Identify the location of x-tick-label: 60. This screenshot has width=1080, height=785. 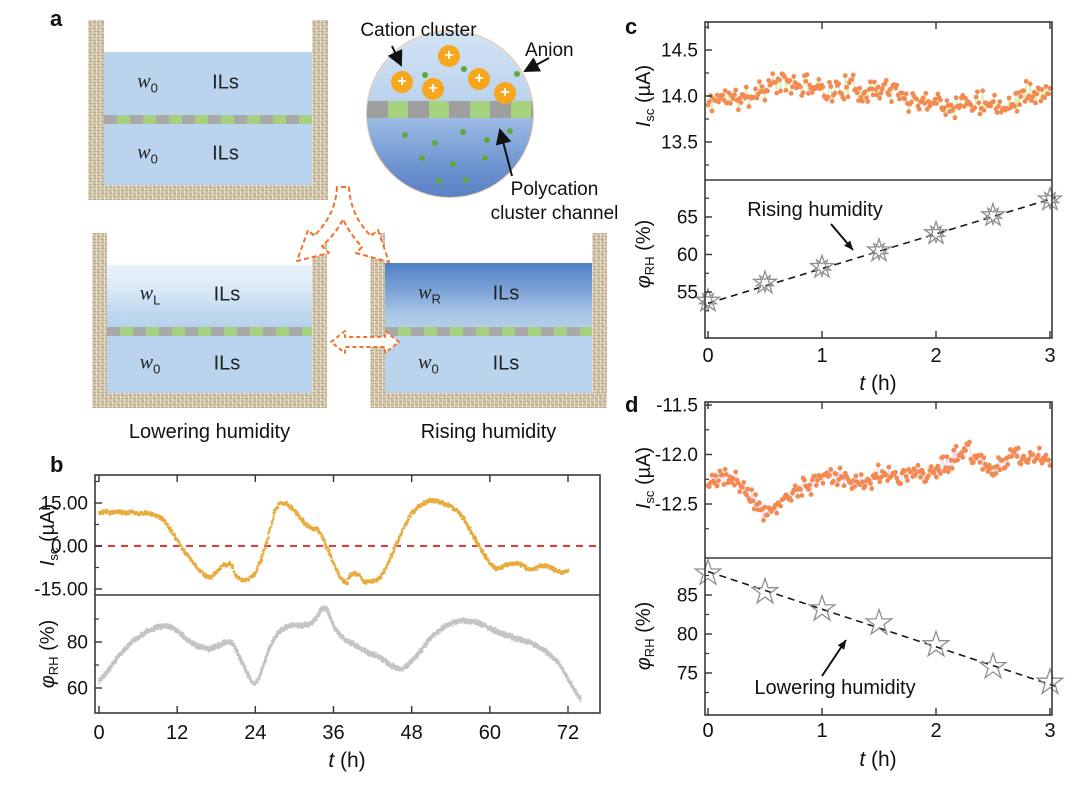
(490, 733).